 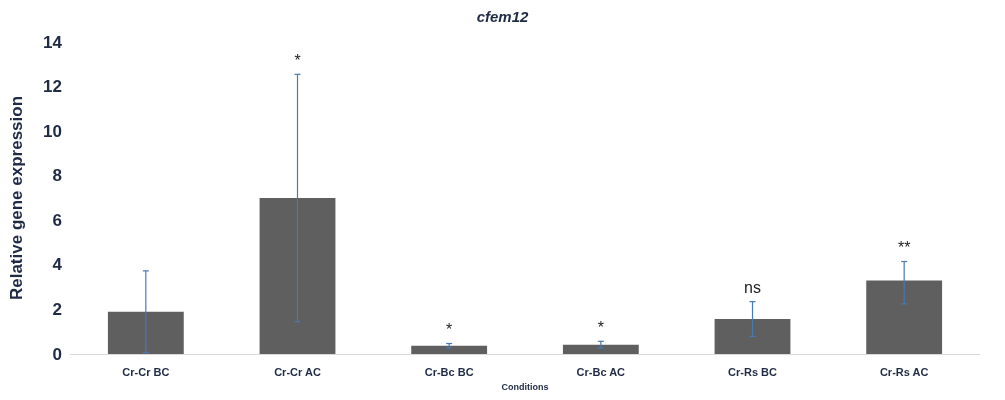 What do you see at coordinates (904, 248) in the screenshot?
I see `annotation: **` at bounding box center [904, 248].